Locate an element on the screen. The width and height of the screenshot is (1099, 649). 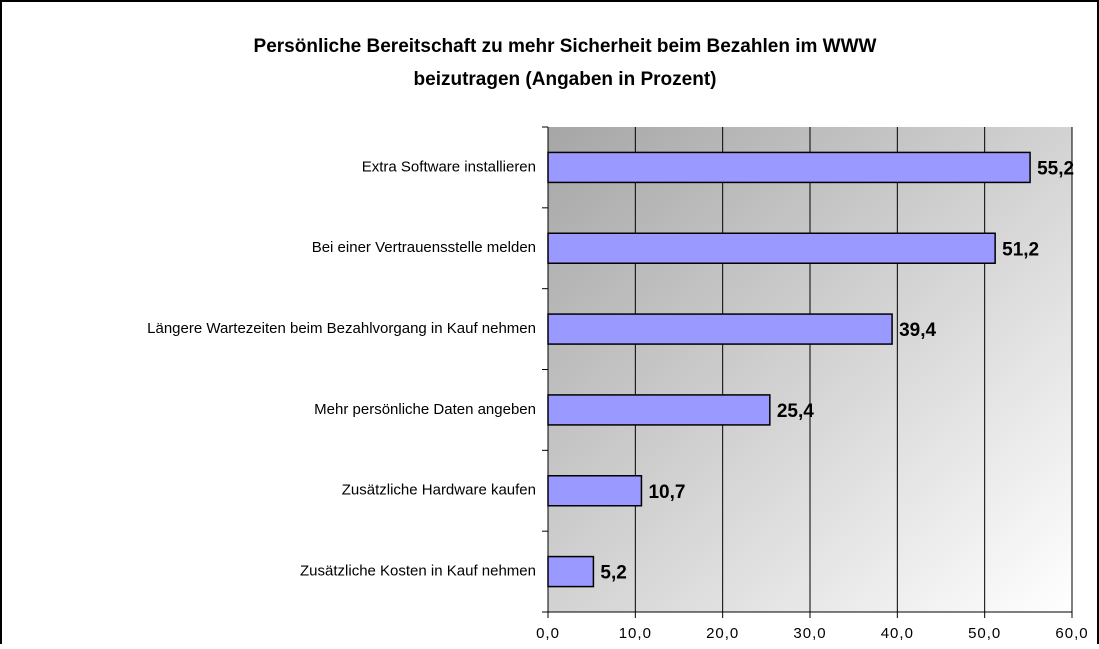
y-tick-label: Zusätzliche Kosten in Kauf nehmen is located at coordinates (418, 571).